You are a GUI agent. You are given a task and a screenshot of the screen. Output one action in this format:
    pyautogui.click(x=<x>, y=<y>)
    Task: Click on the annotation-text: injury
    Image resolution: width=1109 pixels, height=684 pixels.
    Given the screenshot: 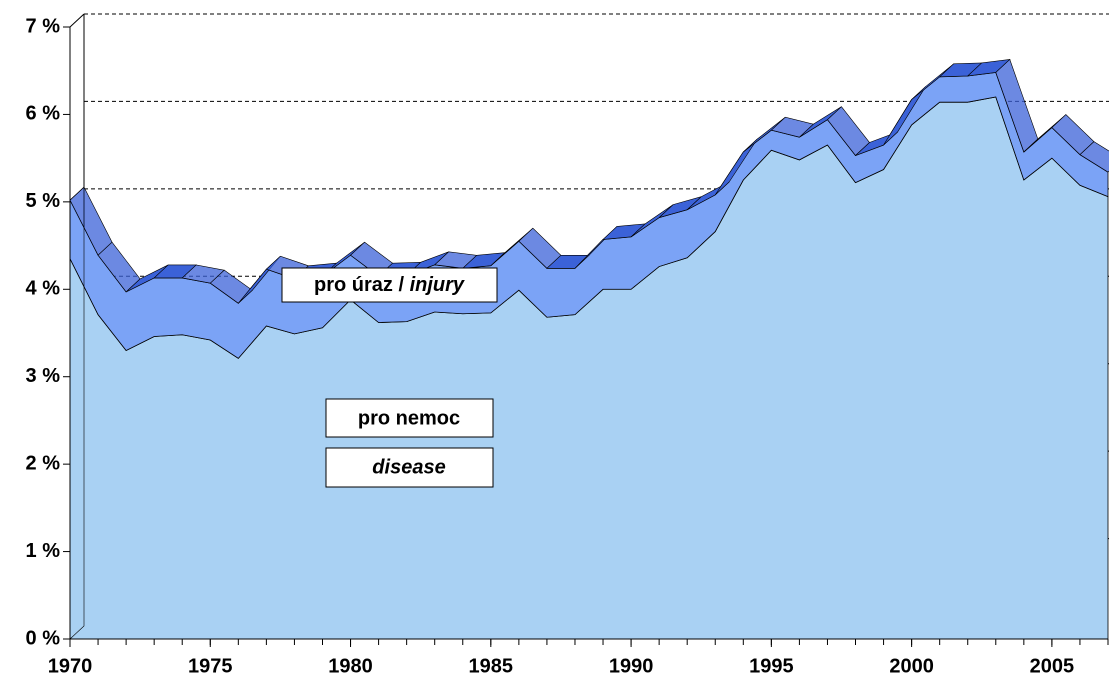 What is the action you would take?
    pyautogui.click(x=437, y=285)
    